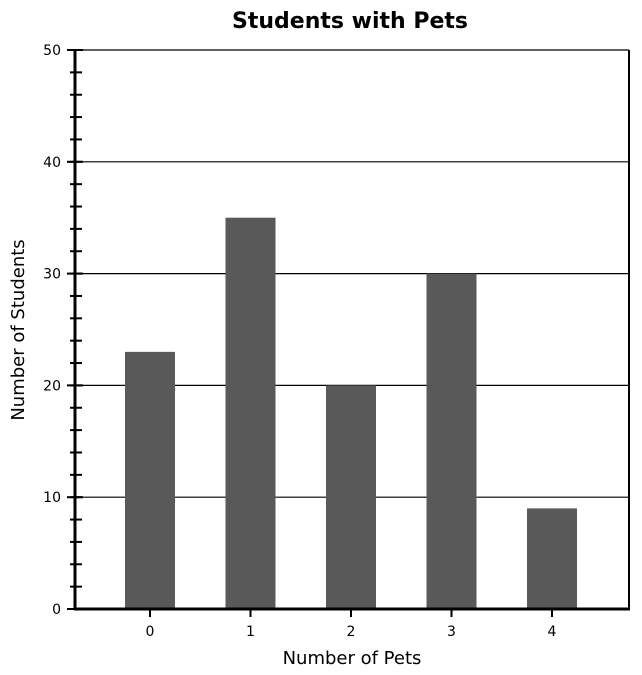 The height and width of the screenshot is (675, 642). What do you see at coordinates (451, 632) in the screenshot?
I see `x-tick-label: 3` at bounding box center [451, 632].